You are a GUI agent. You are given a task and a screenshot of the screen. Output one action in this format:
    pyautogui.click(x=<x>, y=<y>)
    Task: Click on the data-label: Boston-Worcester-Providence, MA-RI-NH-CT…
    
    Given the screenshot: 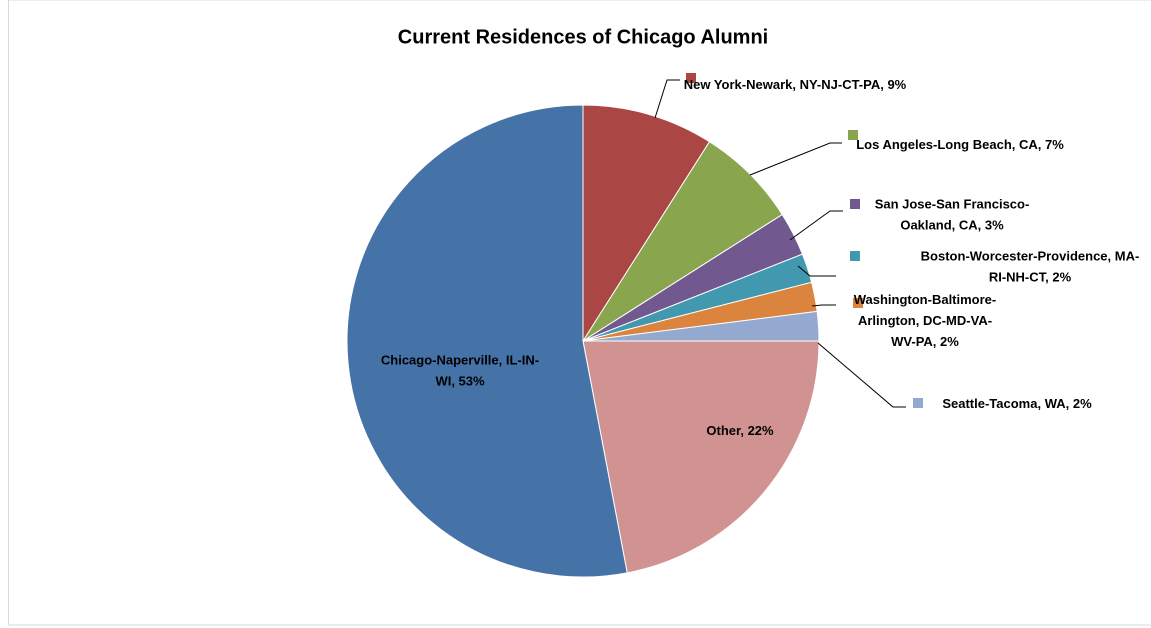 What is the action you would take?
    pyautogui.click(x=1030, y=267)
    